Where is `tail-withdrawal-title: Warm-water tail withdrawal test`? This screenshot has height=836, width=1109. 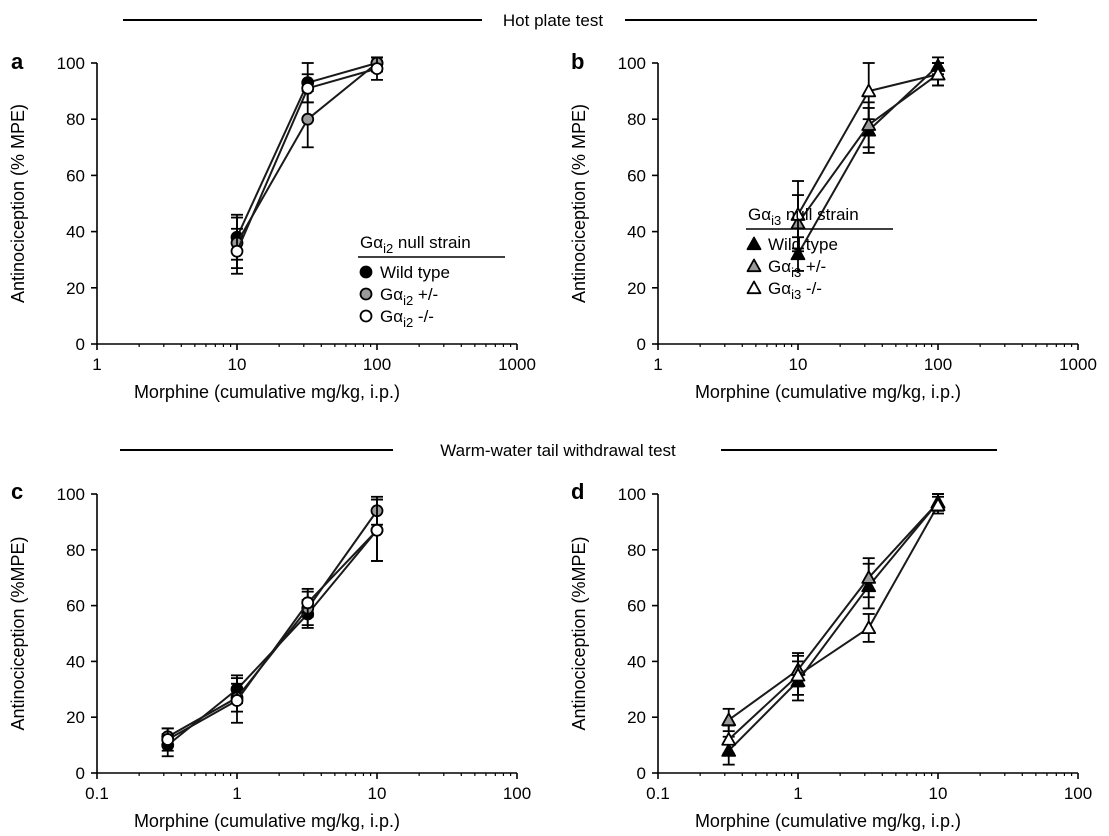 tail-withdrawal-title: Warm-water tail withdrawal test is located at coordinates (558, 450).